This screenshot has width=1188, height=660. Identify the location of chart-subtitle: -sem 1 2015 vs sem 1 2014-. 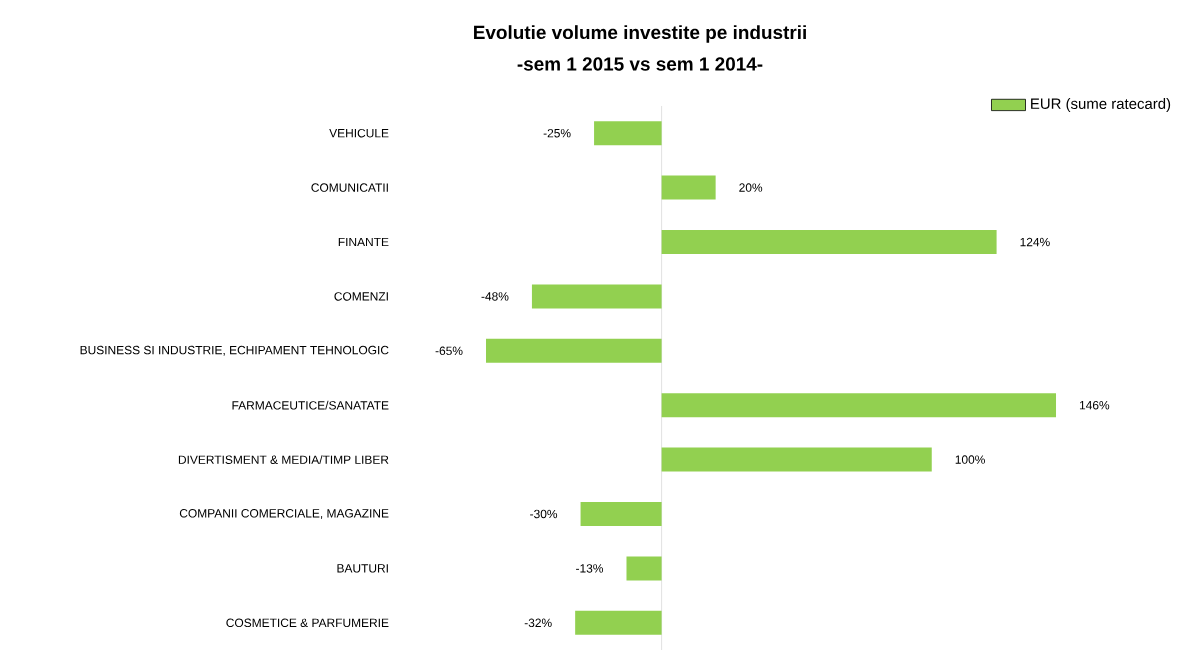
(640, 64).